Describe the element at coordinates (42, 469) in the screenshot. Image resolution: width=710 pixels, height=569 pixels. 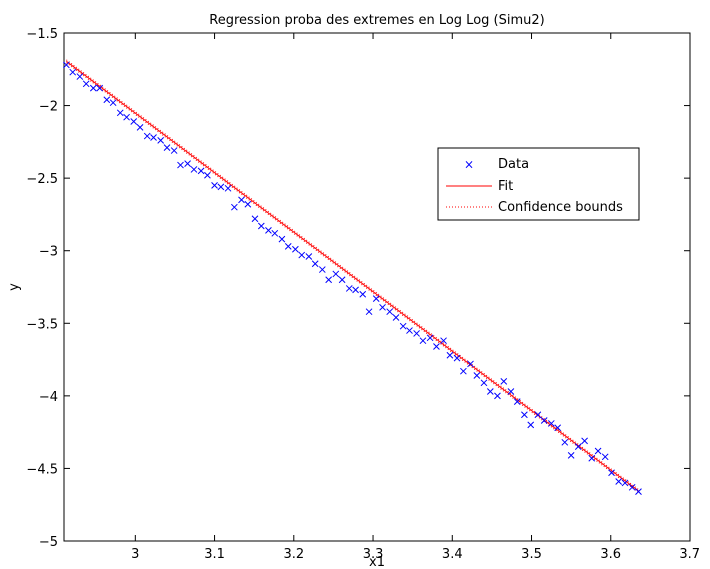
I see `y-tick-label: −4.5` at that location.